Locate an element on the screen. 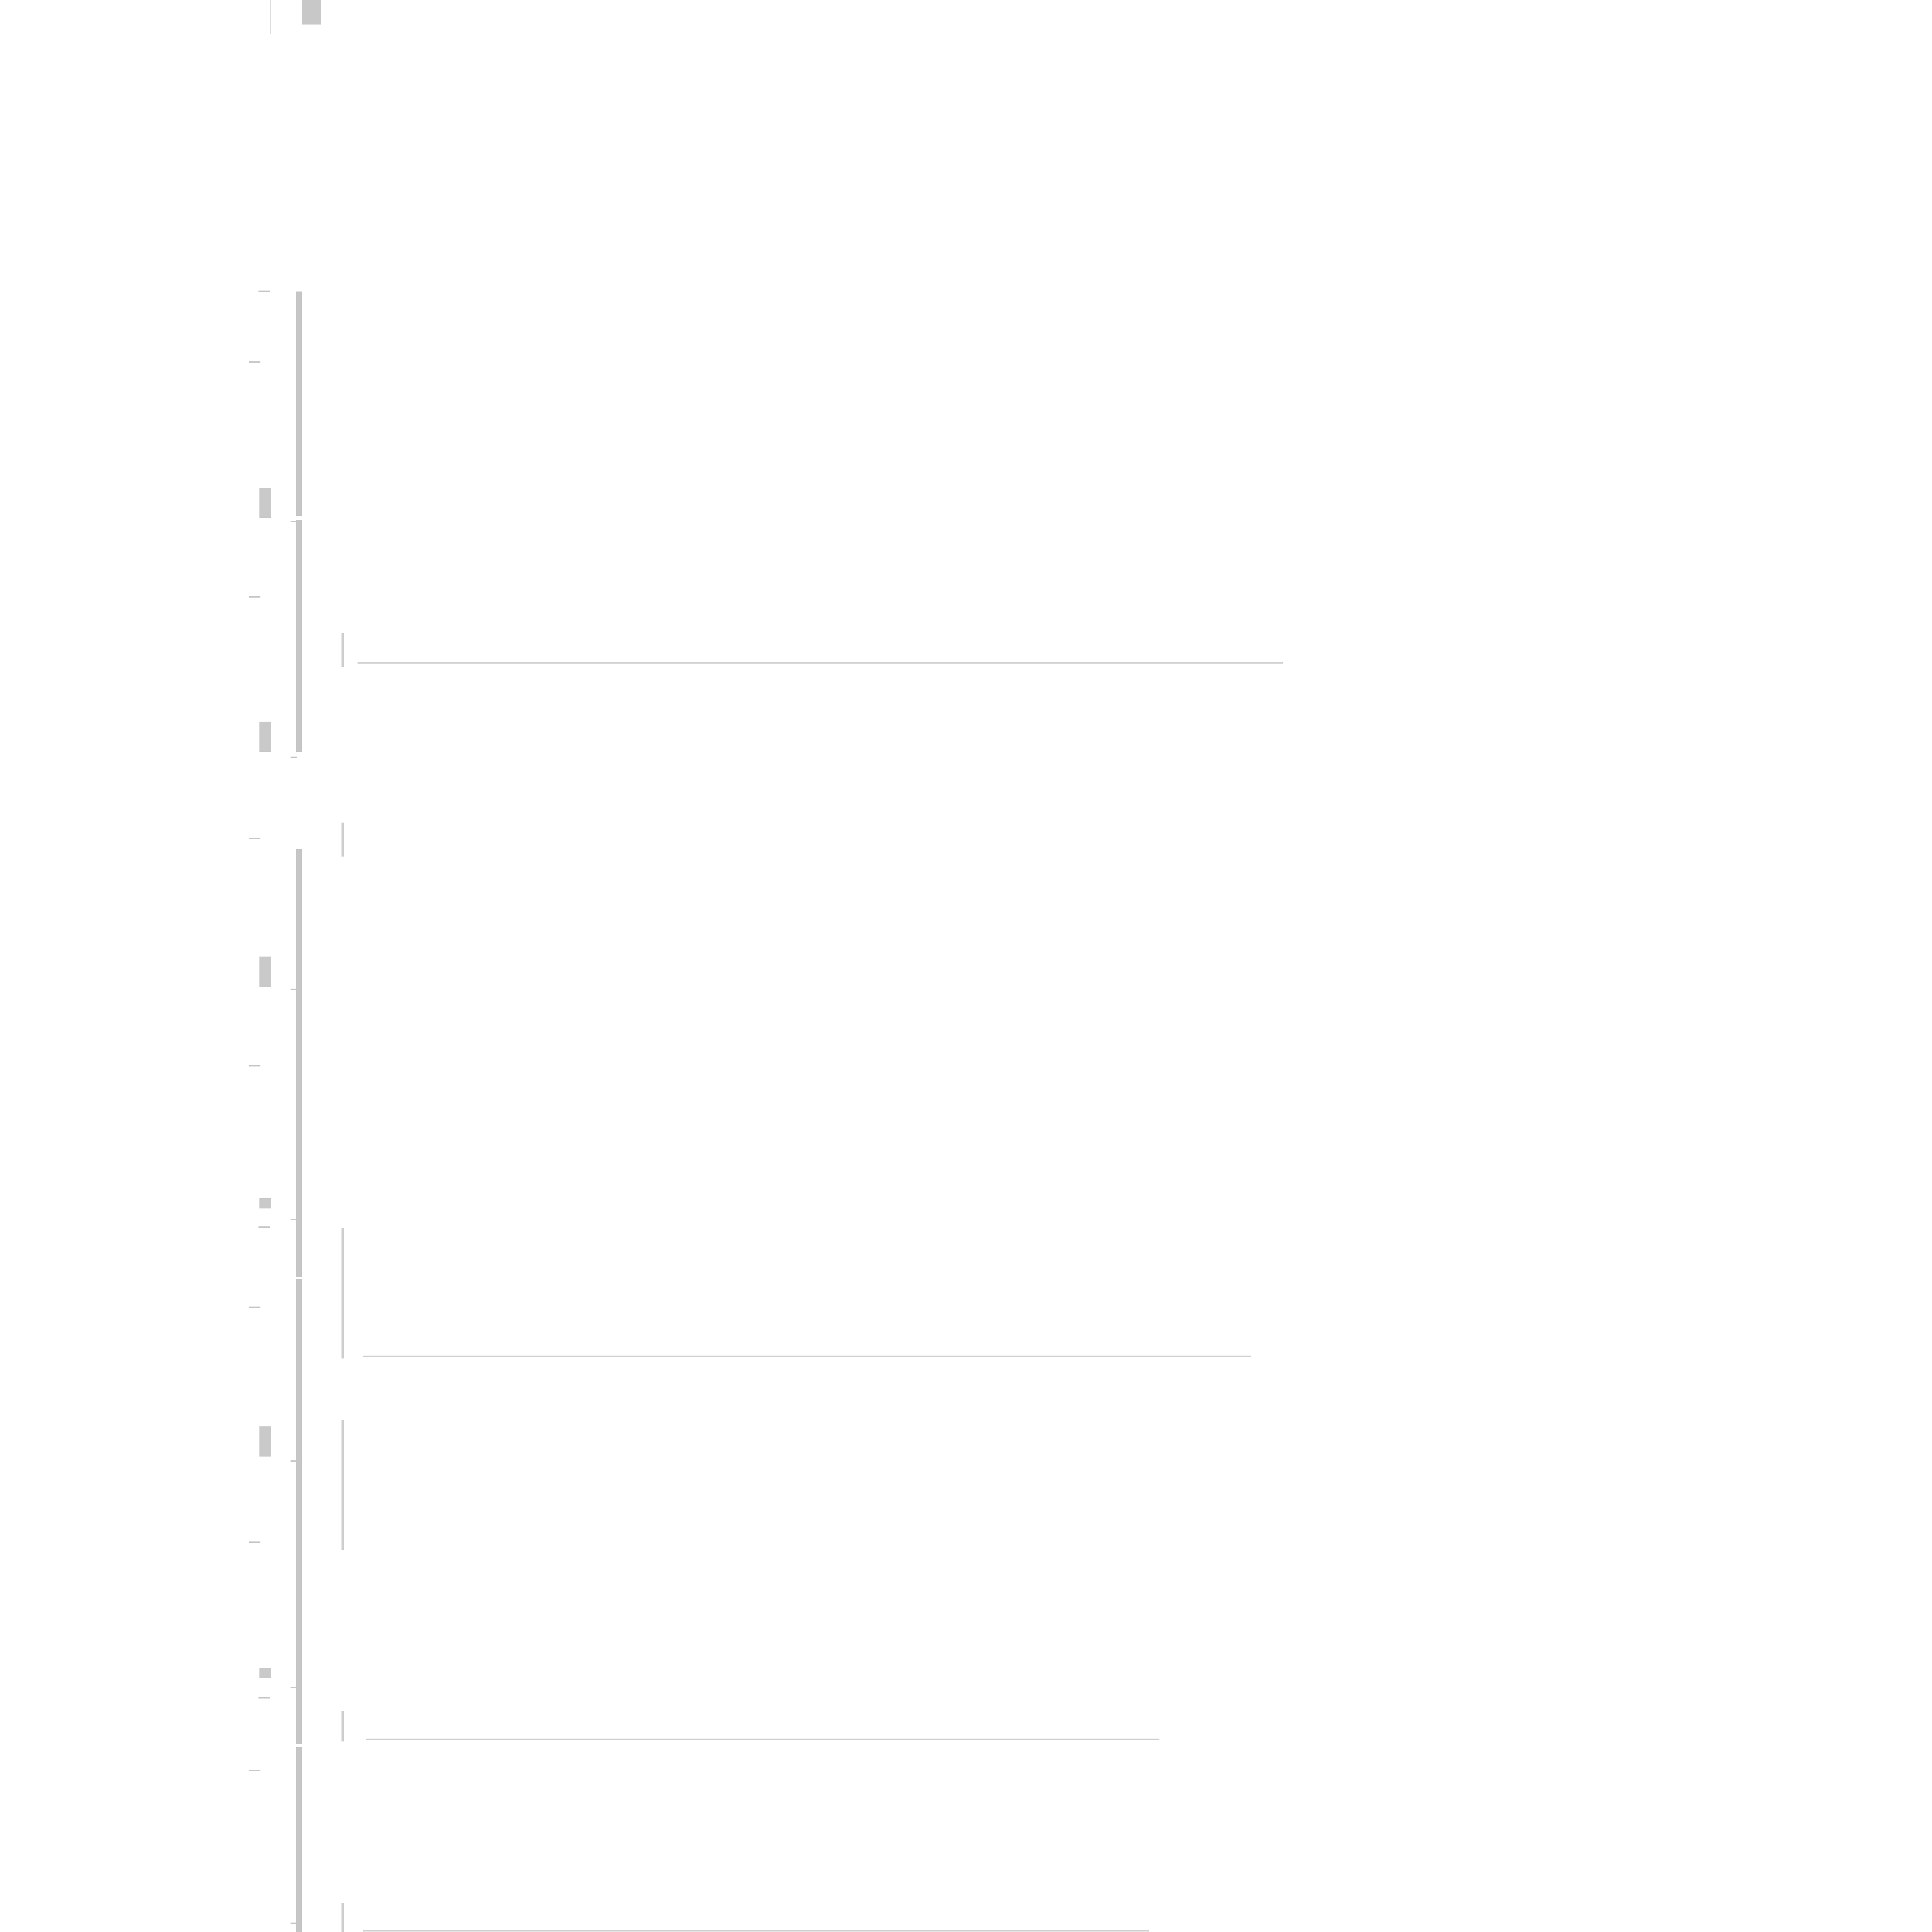 This screenshot has height=1932, width=1932. timeline-rail is located at coordinates (299, 1111).